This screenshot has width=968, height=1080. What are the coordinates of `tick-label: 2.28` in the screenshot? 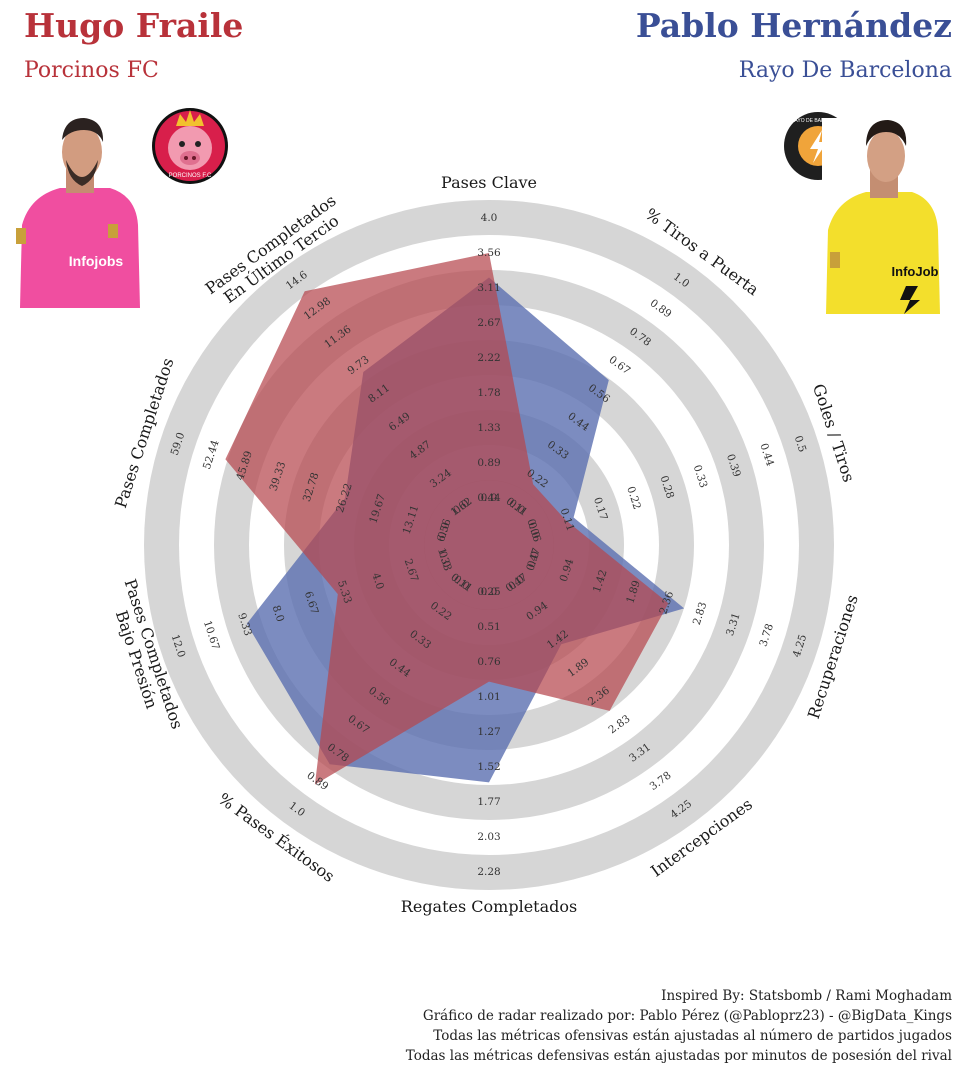 It's located at (488, 872).